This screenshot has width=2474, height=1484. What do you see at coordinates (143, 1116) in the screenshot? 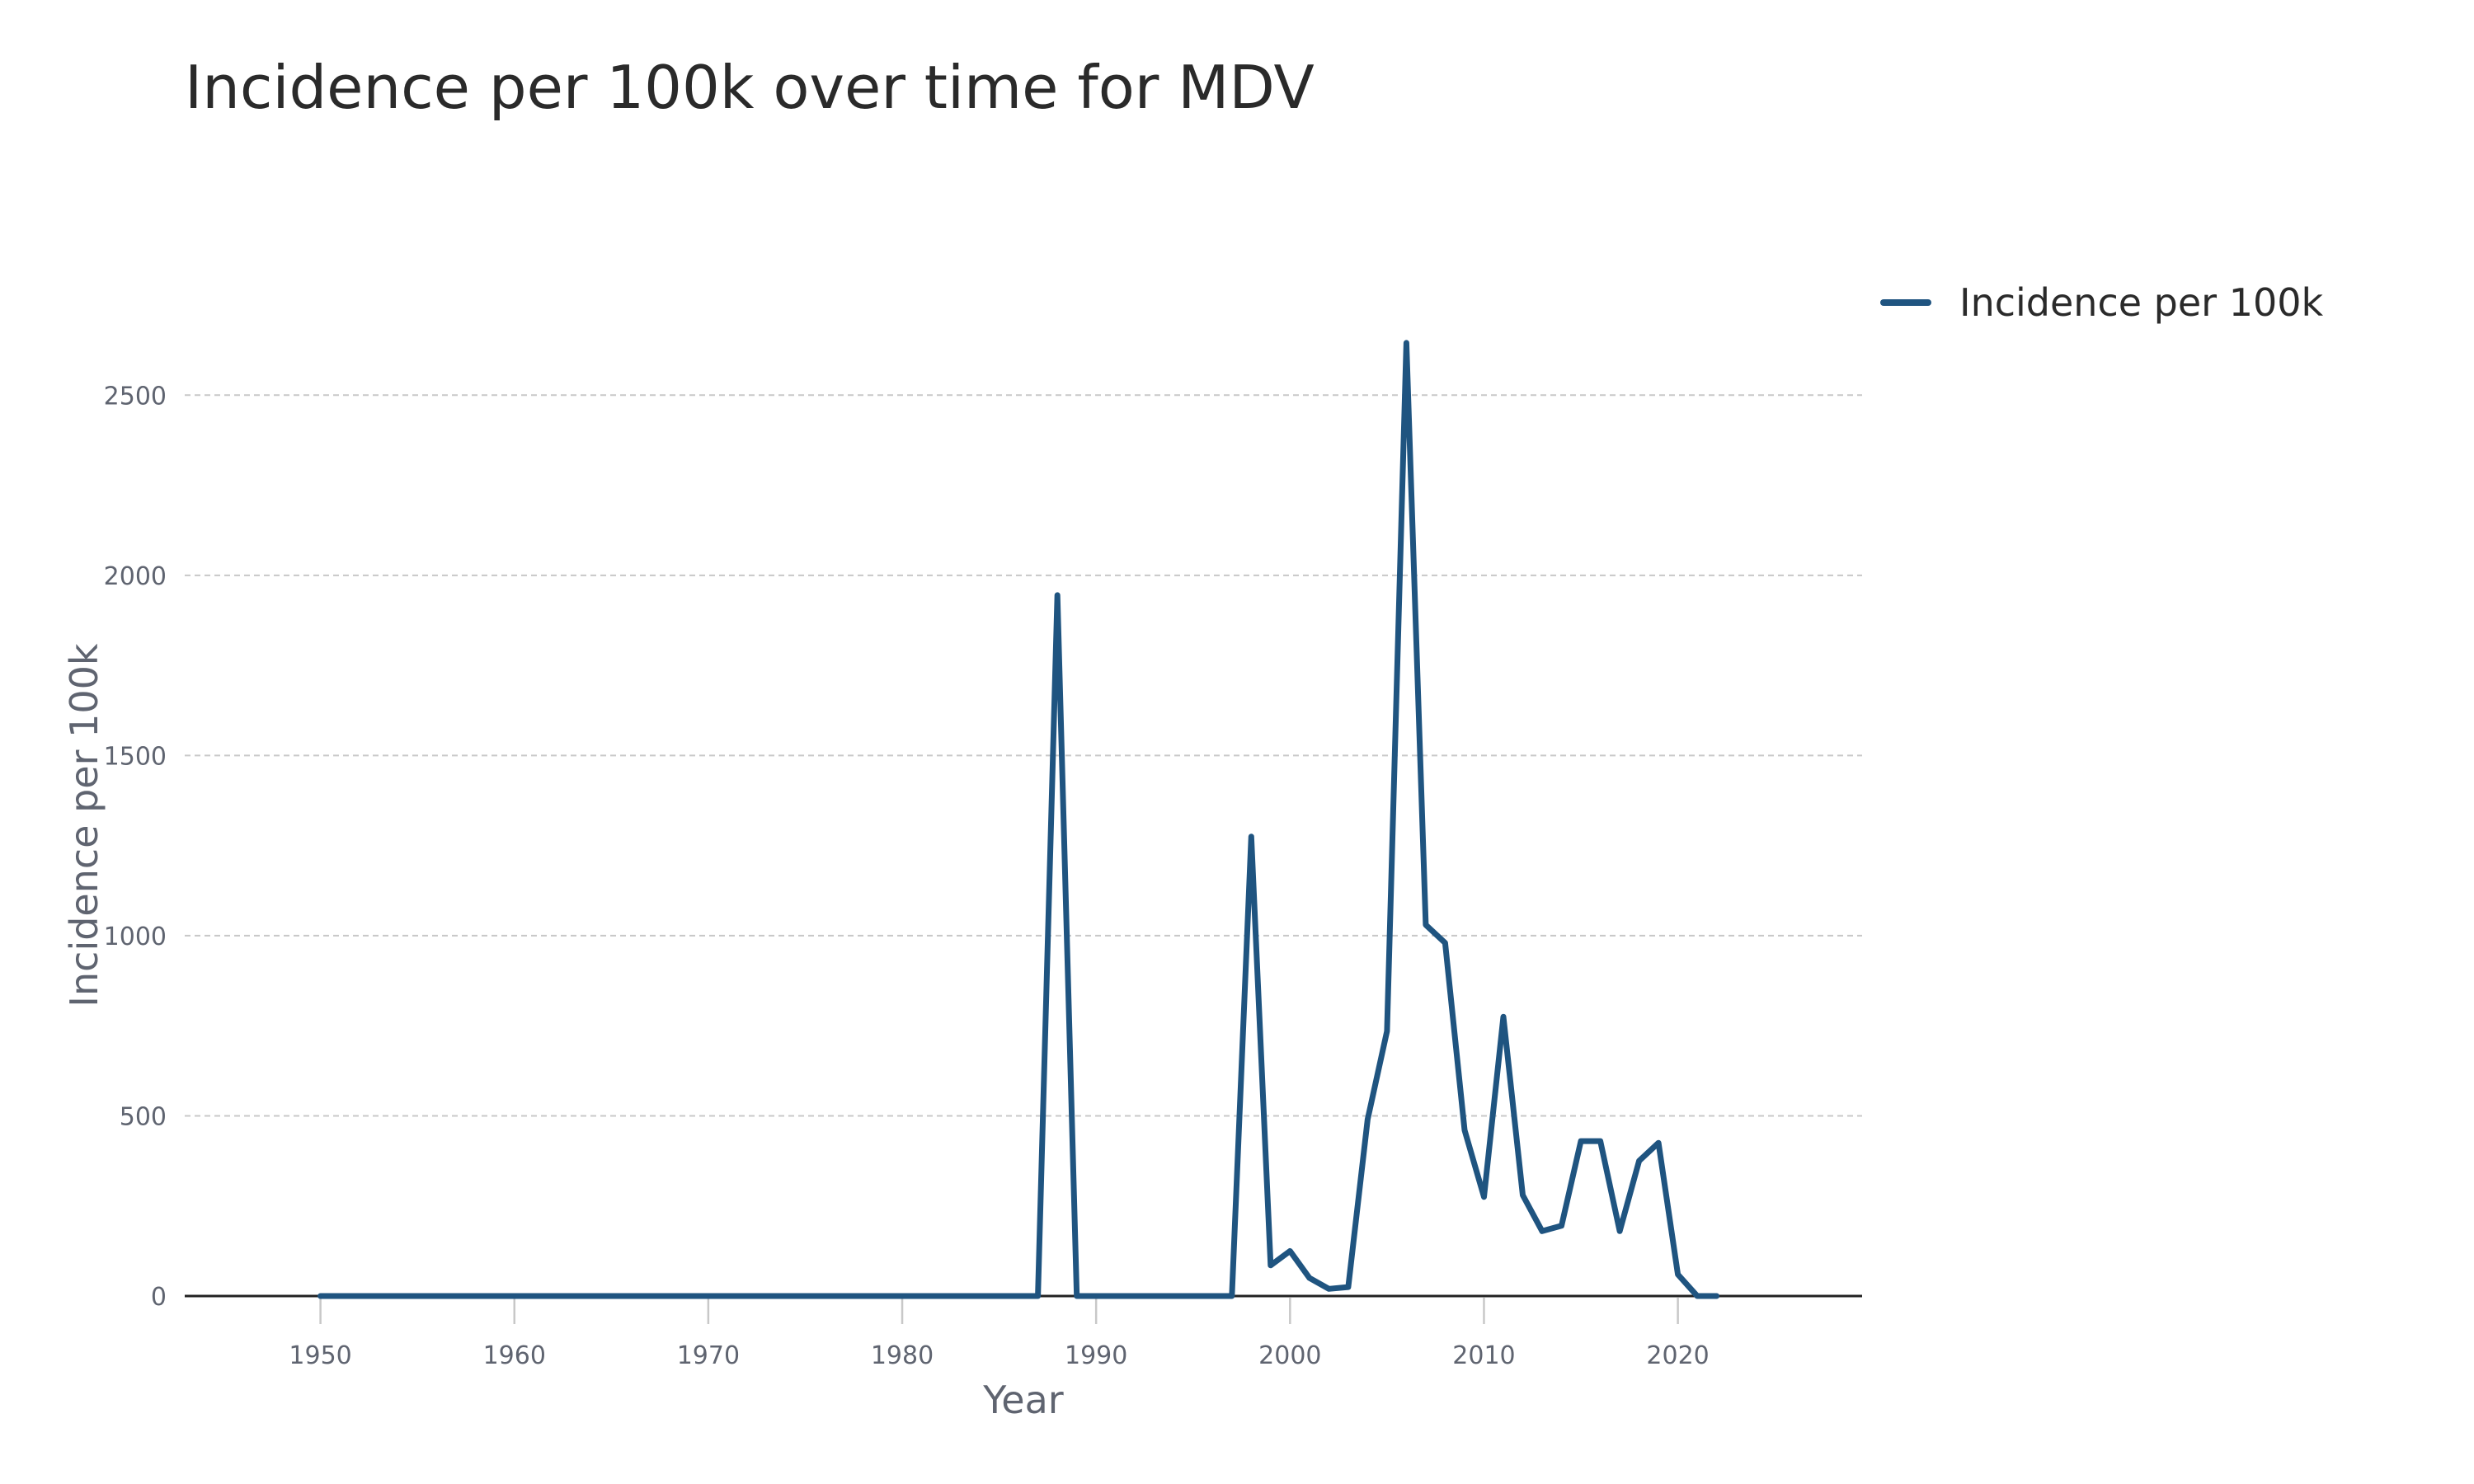
I see `y-tick-label: 500` at bounding box center [143, 1116].